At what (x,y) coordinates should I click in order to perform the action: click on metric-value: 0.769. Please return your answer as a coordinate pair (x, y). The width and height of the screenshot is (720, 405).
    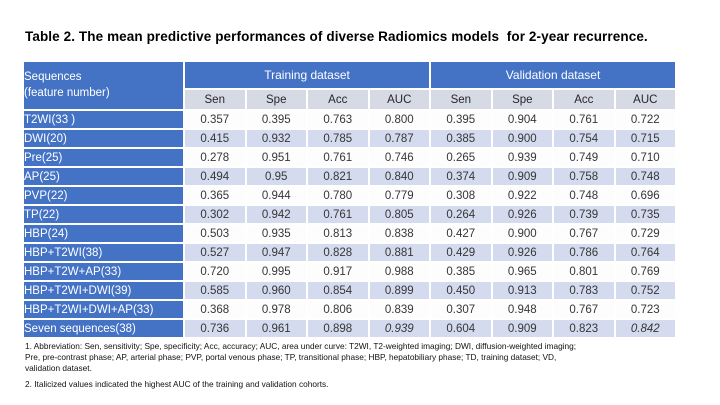
    Looking at the image, I should click on (645, 271).